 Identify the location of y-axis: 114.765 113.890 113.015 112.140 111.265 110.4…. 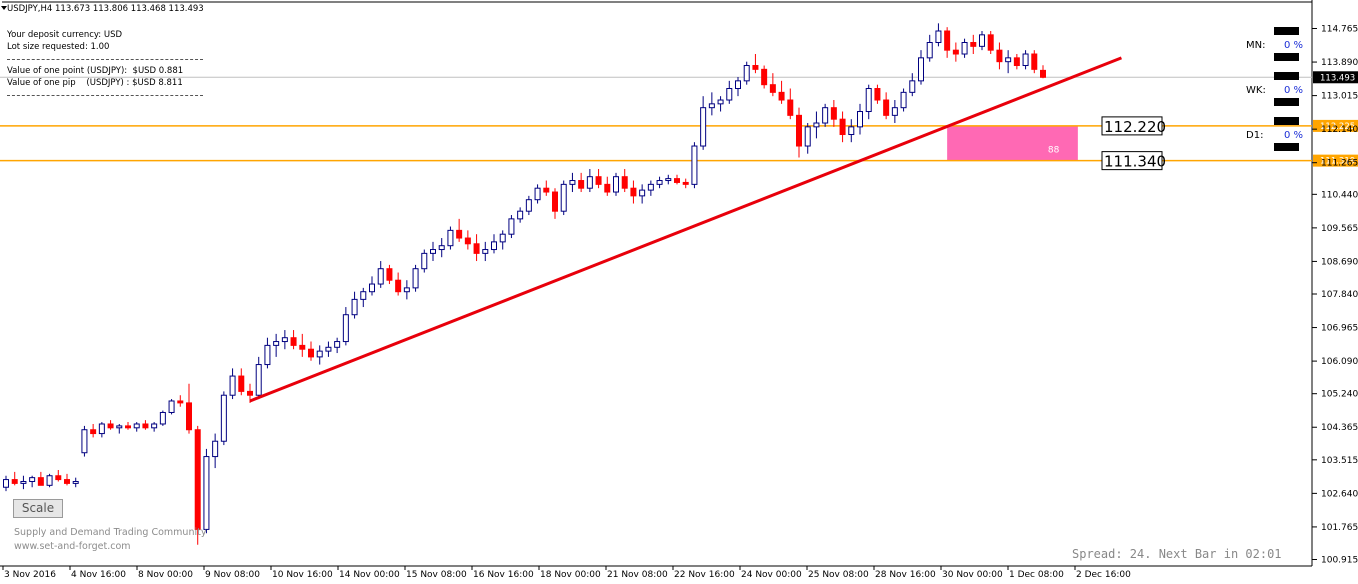
(1335, 295).